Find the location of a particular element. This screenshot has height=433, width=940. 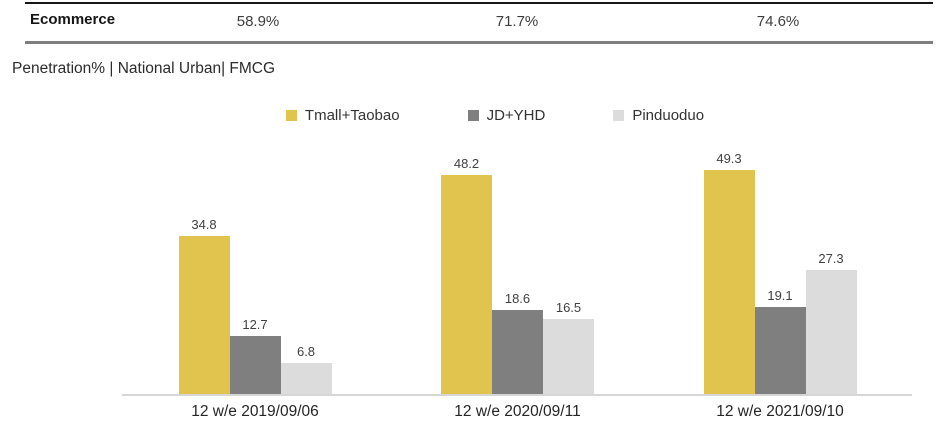

bar-slot: 48.2 is located at coordinates (466, 275).